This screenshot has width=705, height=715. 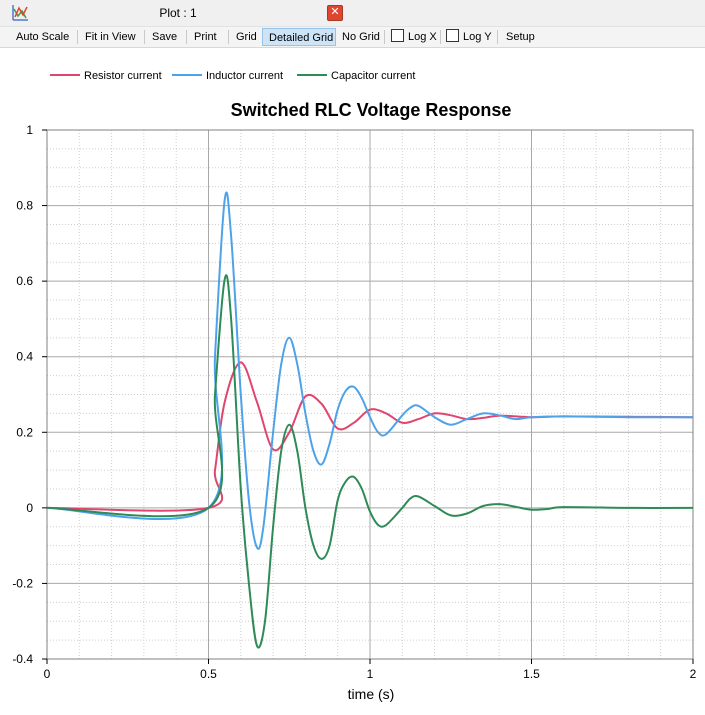 What do you see at coordinates (110, 37) in the screenshot?
I see `fit-in-view-button: Fit in View` at bounding box center [110, 37].